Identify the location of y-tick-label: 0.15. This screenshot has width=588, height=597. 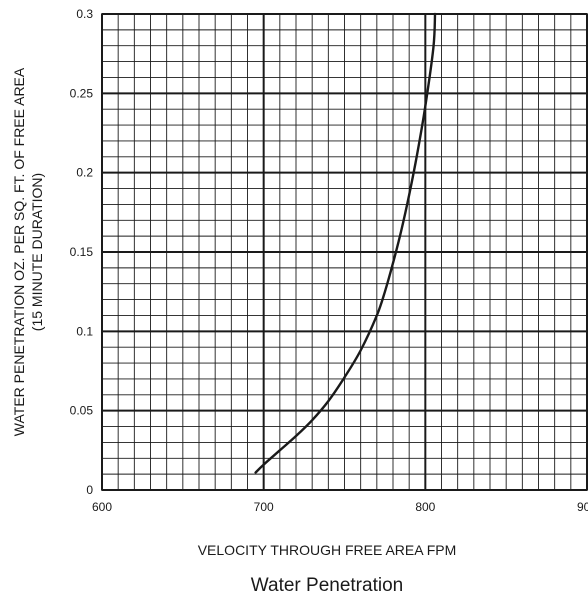
(82, 252).